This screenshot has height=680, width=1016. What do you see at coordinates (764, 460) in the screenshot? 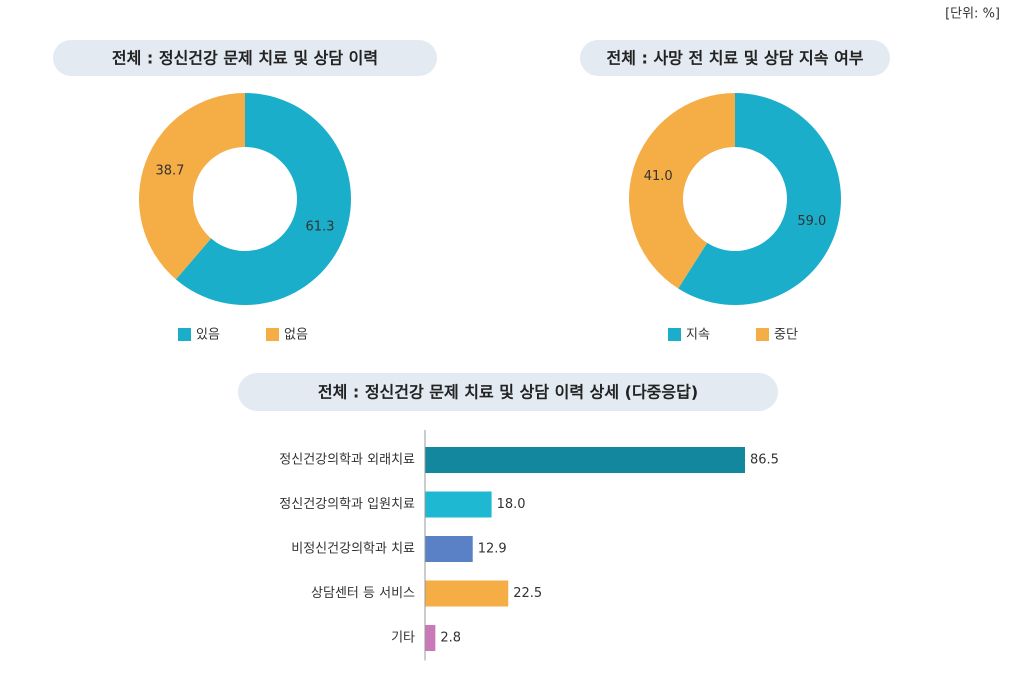
I see `data-label: 86.5` at bounding box center [764, 460].